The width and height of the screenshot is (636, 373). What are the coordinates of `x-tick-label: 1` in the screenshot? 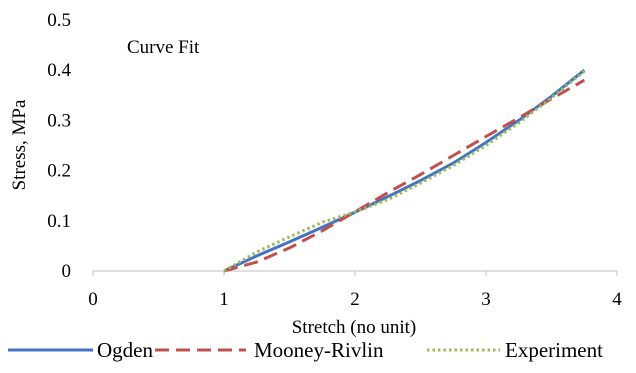 It's located at (224, 299).